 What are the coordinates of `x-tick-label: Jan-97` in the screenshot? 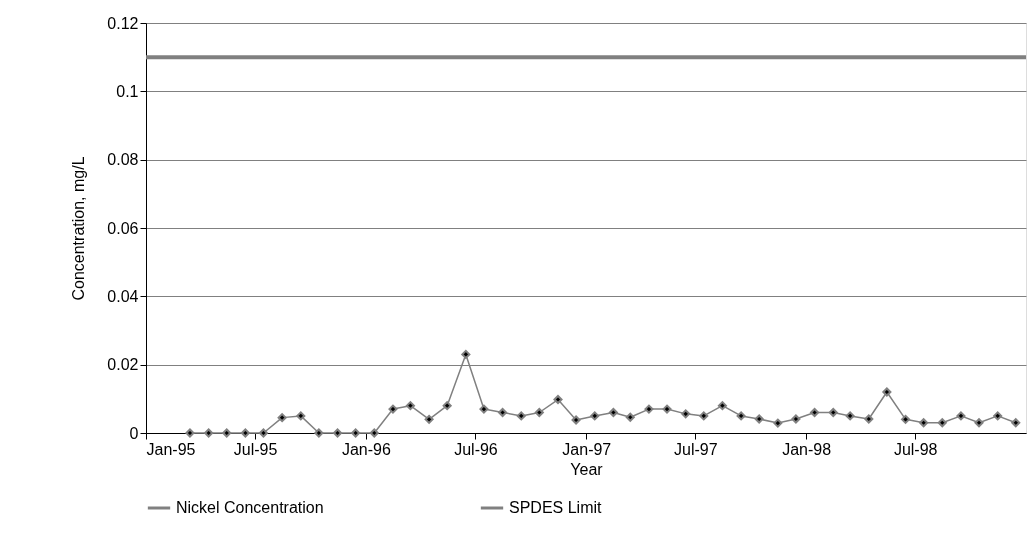 It's located at (587, 449).